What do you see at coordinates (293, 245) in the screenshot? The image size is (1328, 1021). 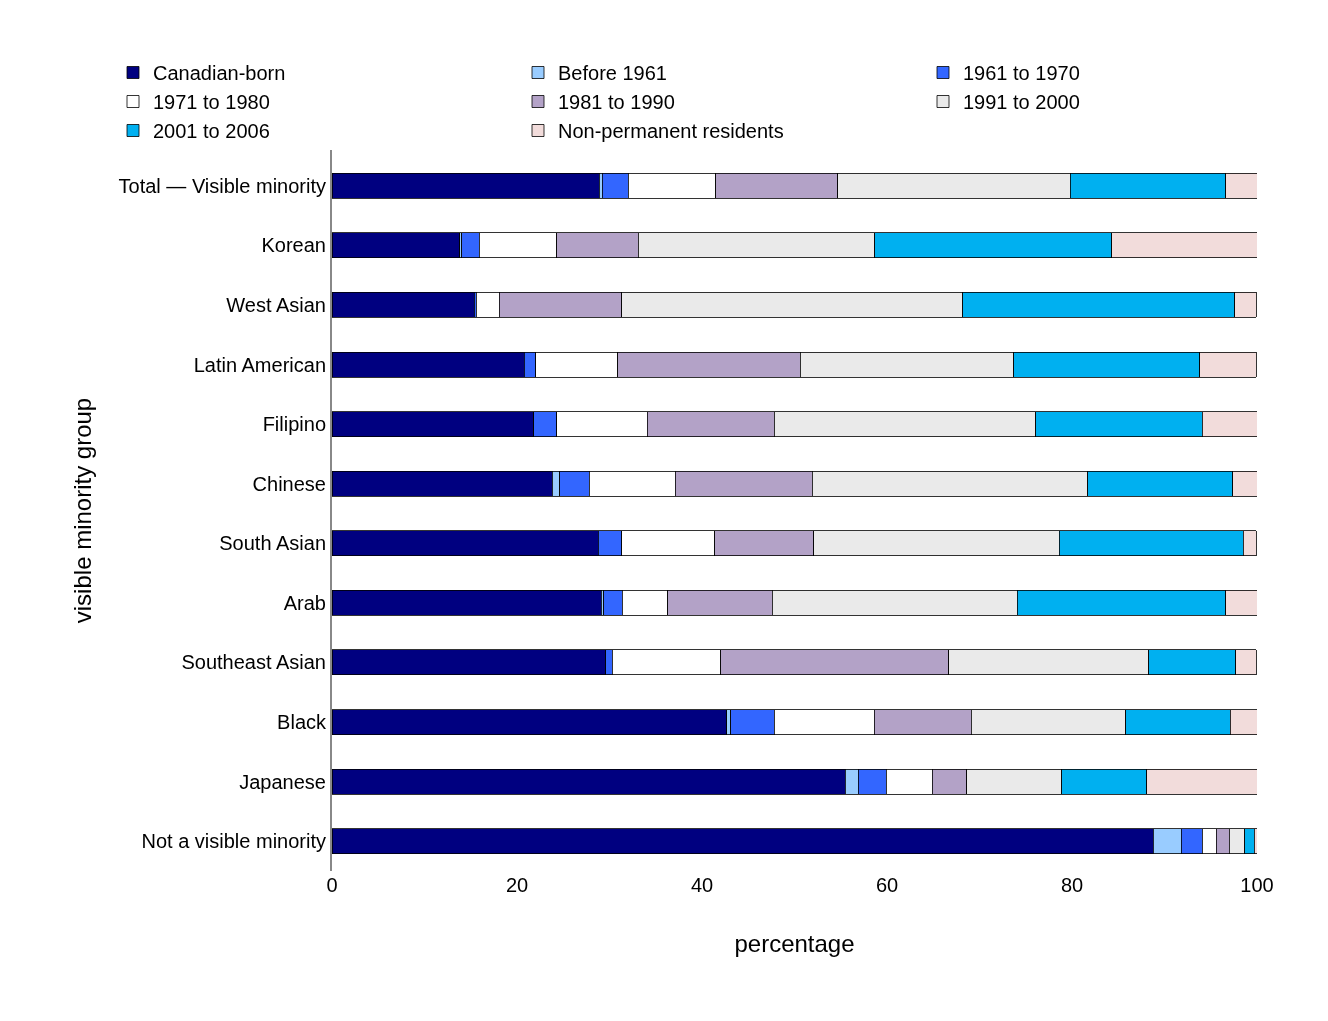 I see `y-tick-label: Korean` at bounding box center [293, 245].